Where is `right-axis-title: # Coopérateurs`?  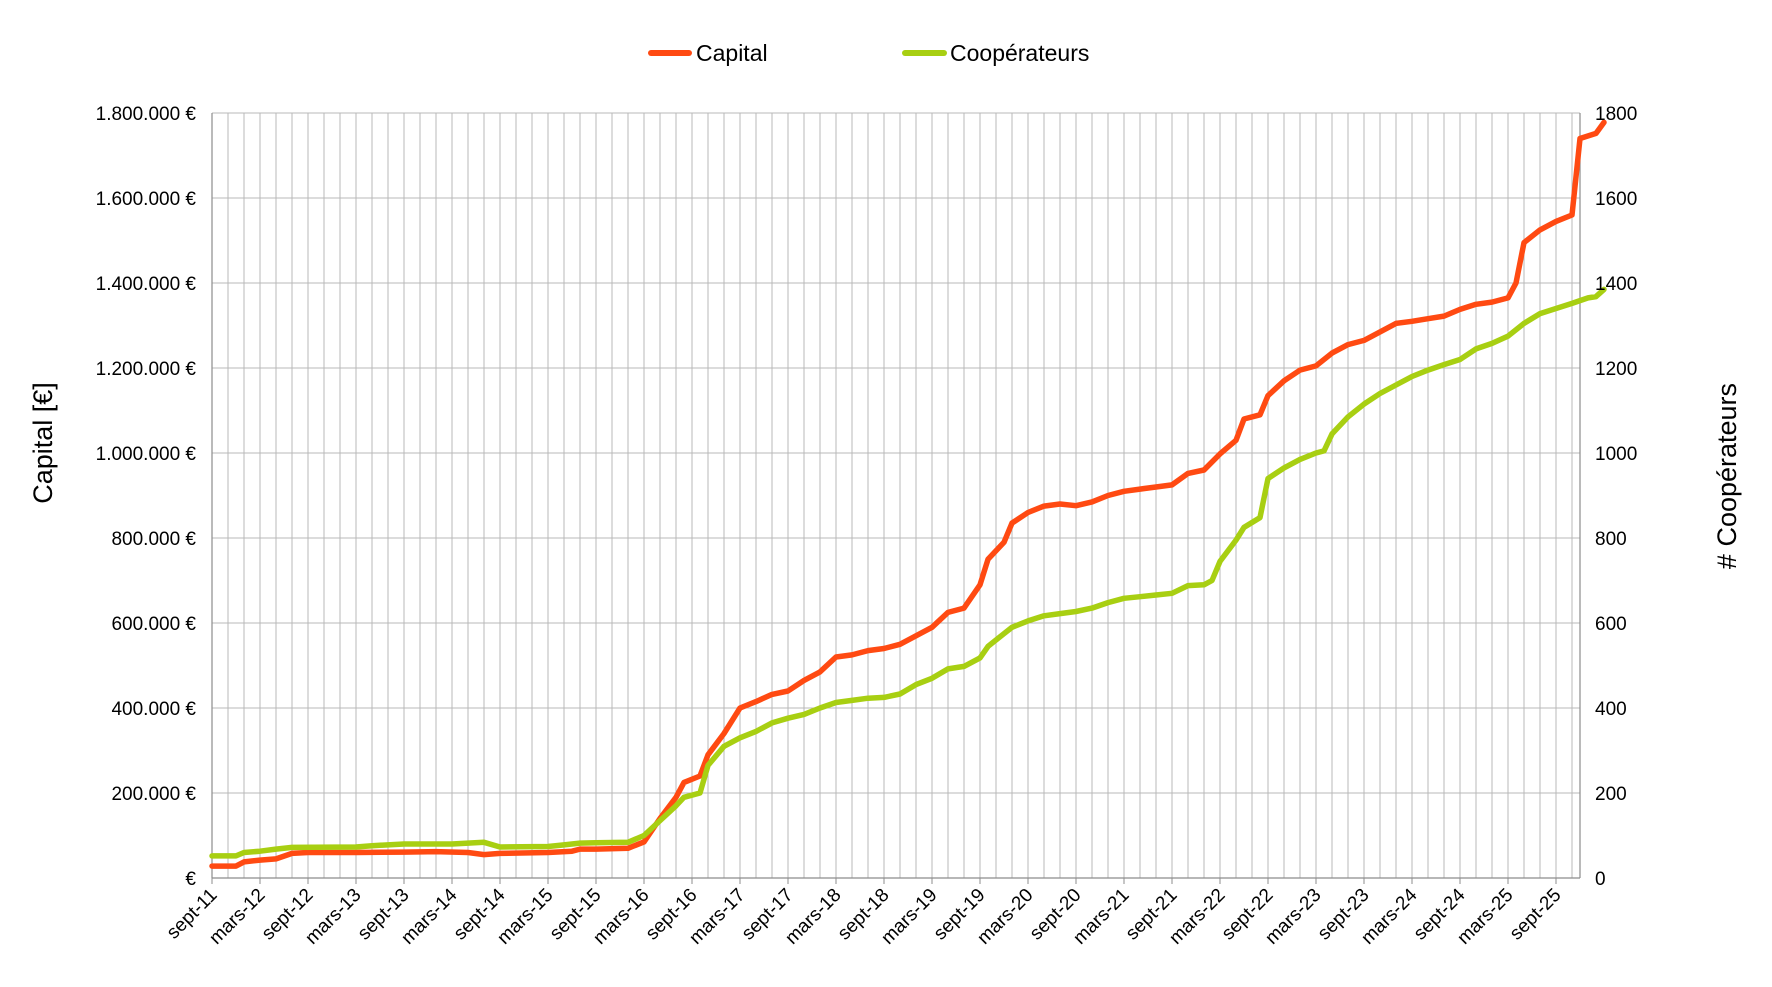
right-axis-title: # Coopérateurs is located at coordinates (1727, 476).